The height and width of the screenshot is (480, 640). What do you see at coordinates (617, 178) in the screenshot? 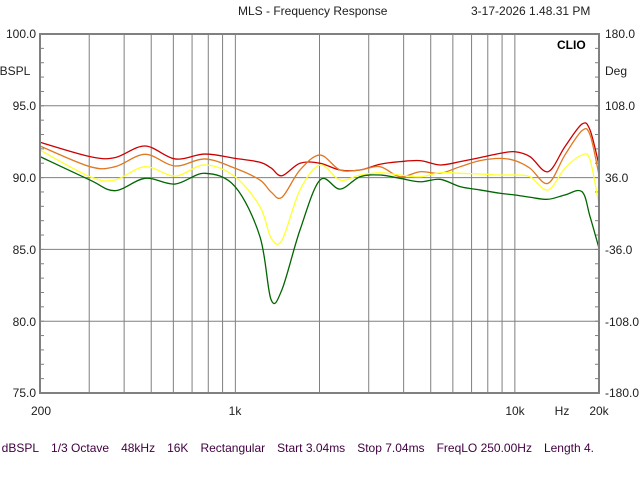
I see `y-right-tick-label: 36.0` at bounding box center [617, 178].